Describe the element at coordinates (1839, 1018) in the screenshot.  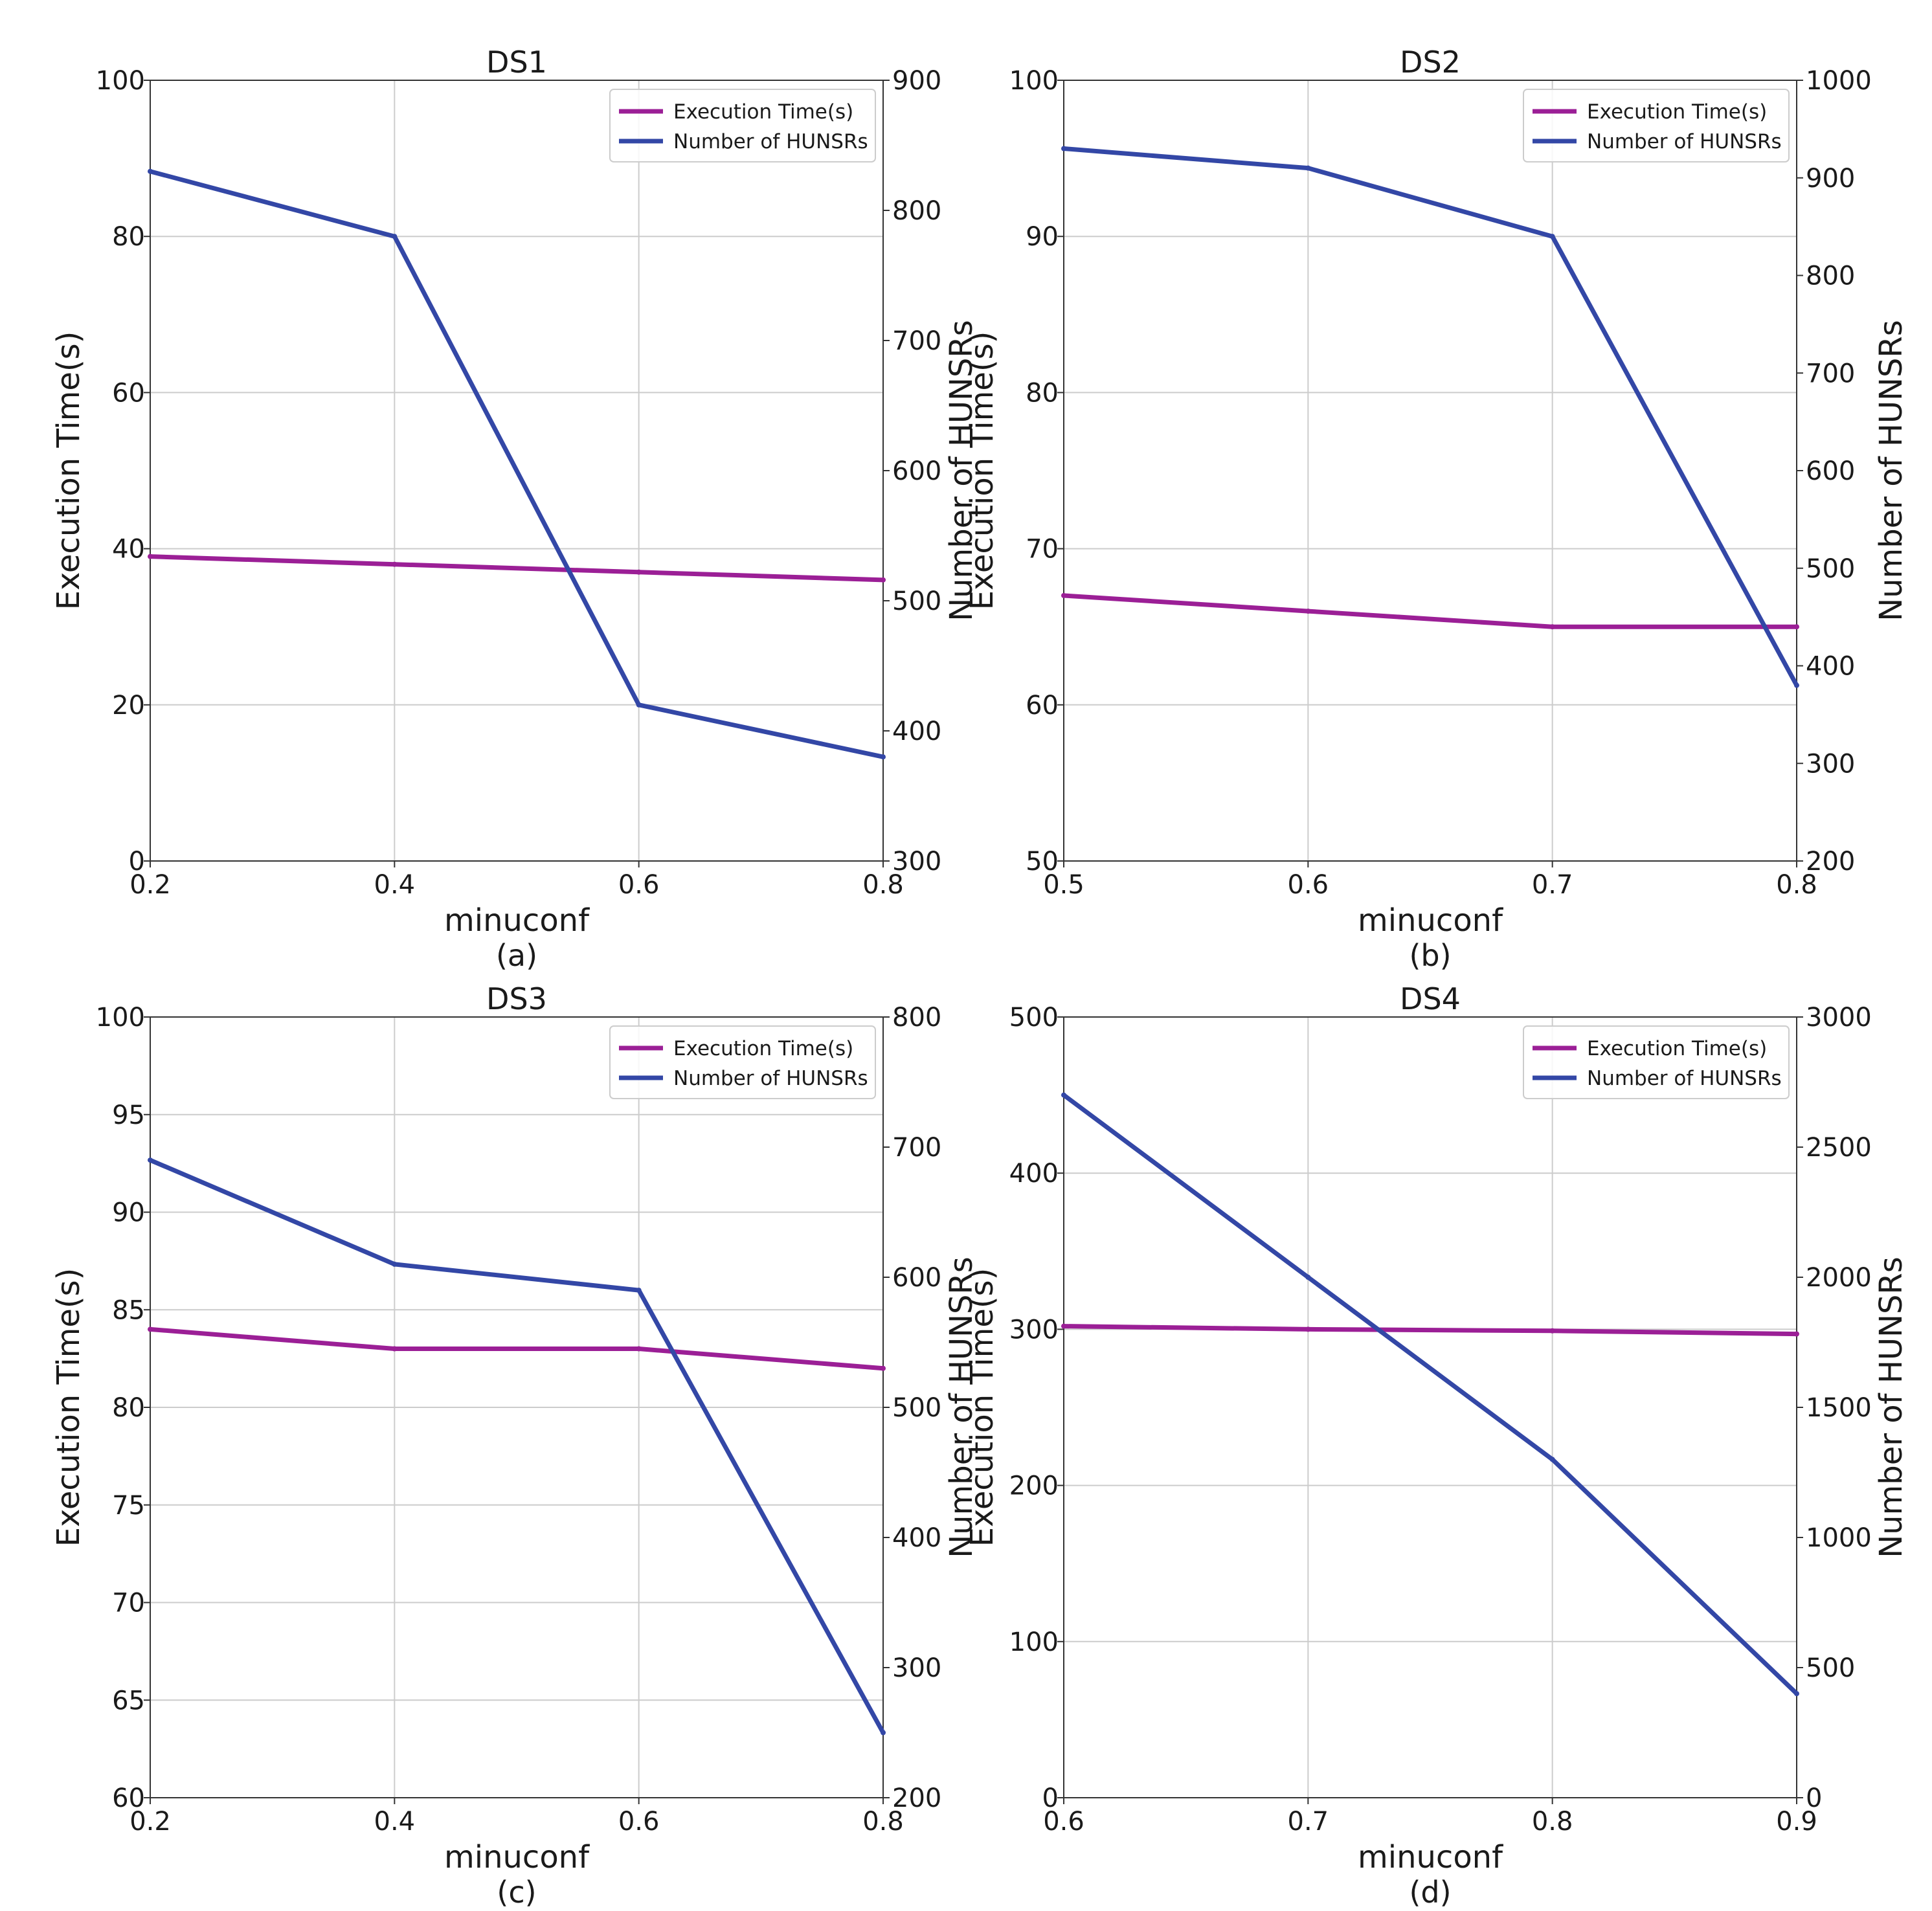
I see `y-right-tick-label: 3000` at that location.